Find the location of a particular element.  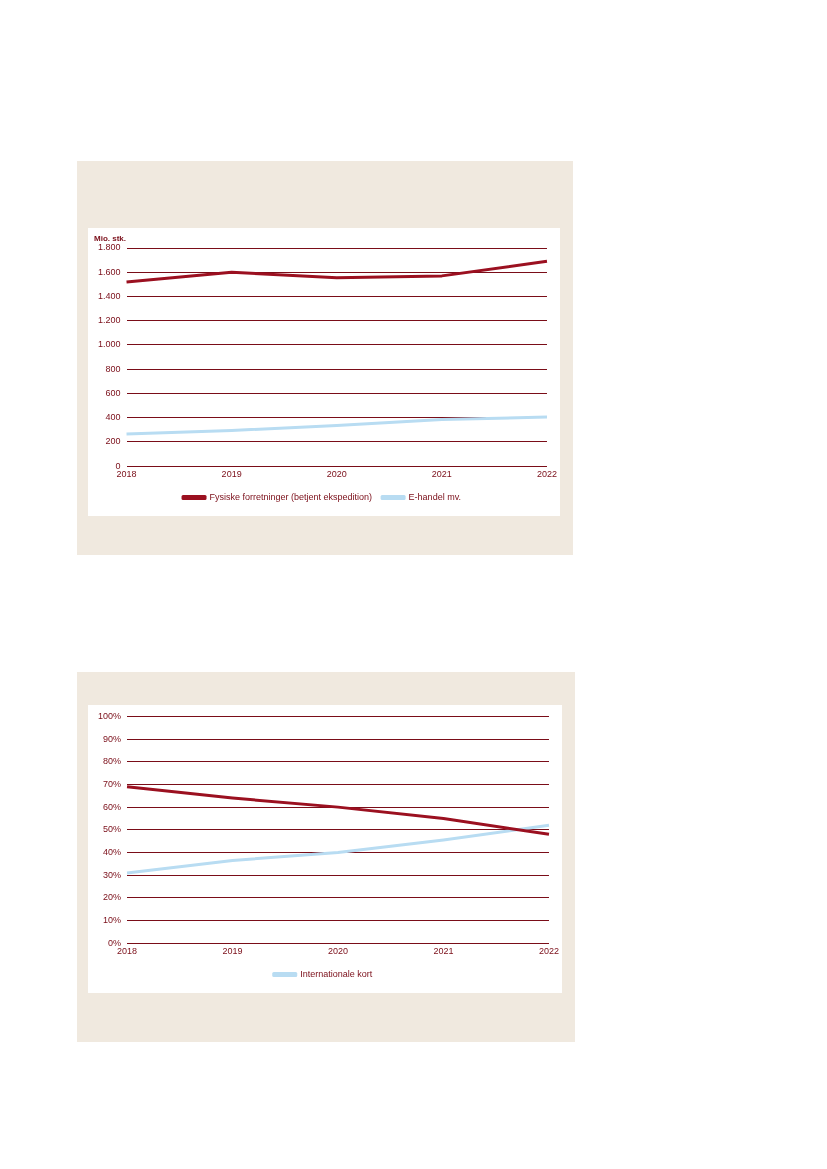

y-tick-label: 40% is located at coordinates (112, 851).